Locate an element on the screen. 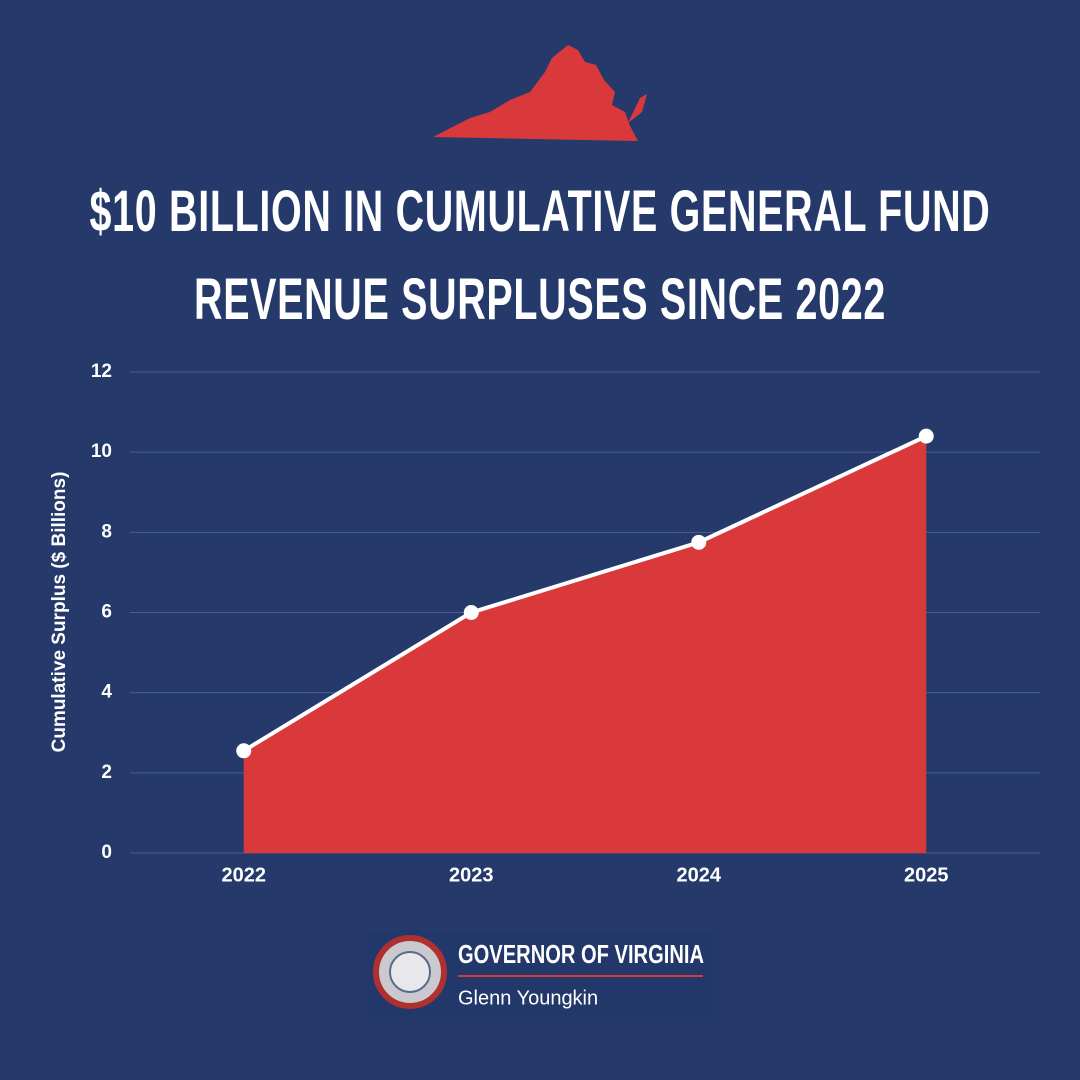  y-axis-label: Cumulative Surplus ($ Billions) is located at coordinates (59, 612).